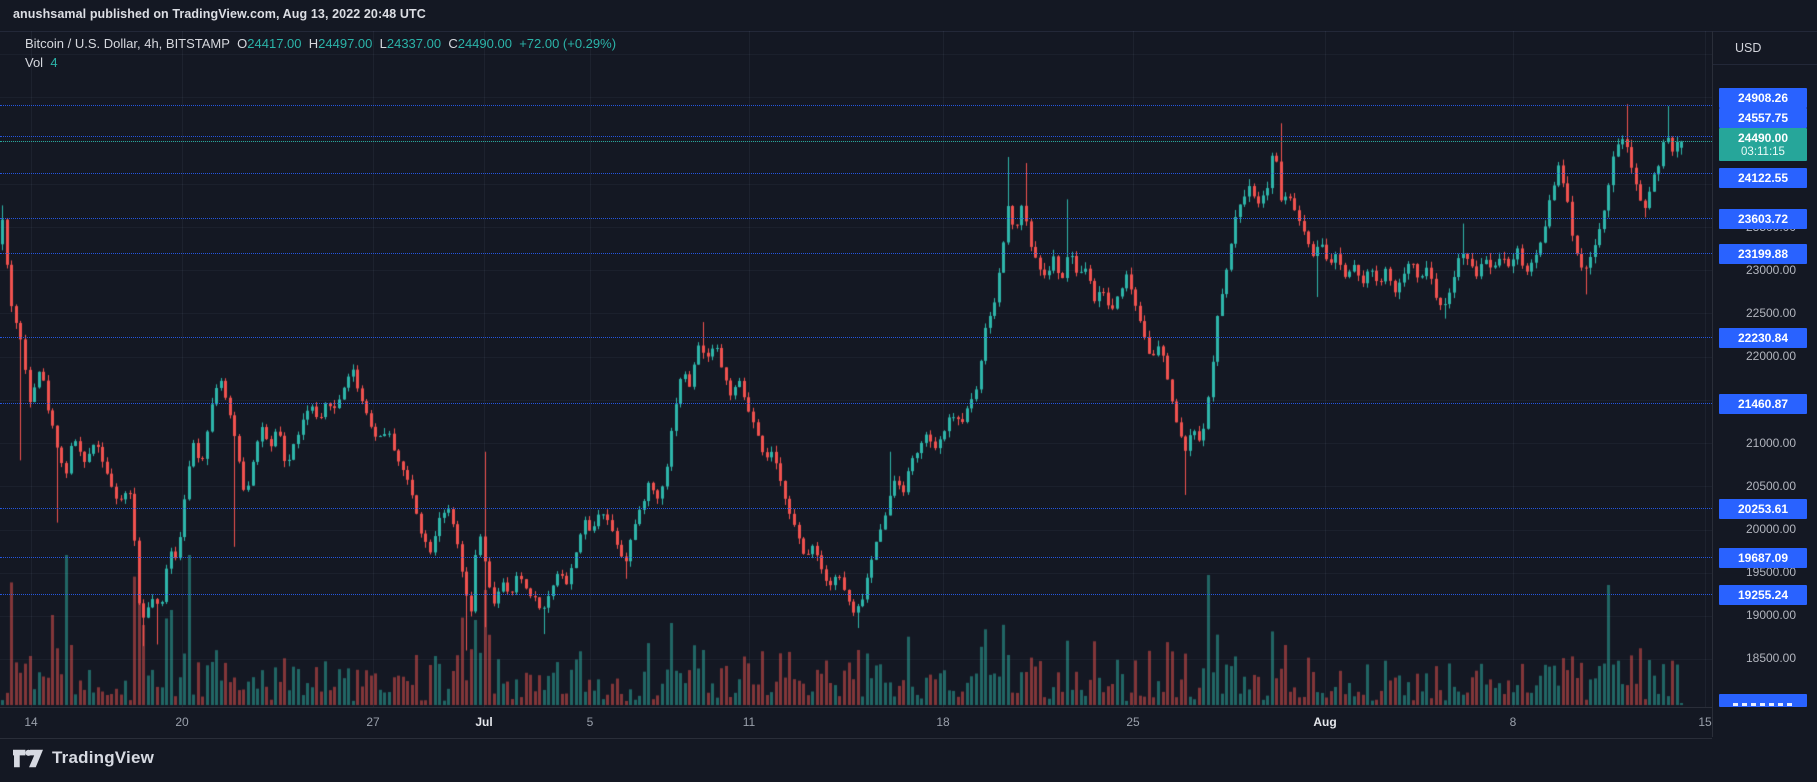 The image size is (1817, 782). Describe the element at coordinates (274, 43) in the screenshot. I see `ohlc-open-value: 24417.00` at that location.